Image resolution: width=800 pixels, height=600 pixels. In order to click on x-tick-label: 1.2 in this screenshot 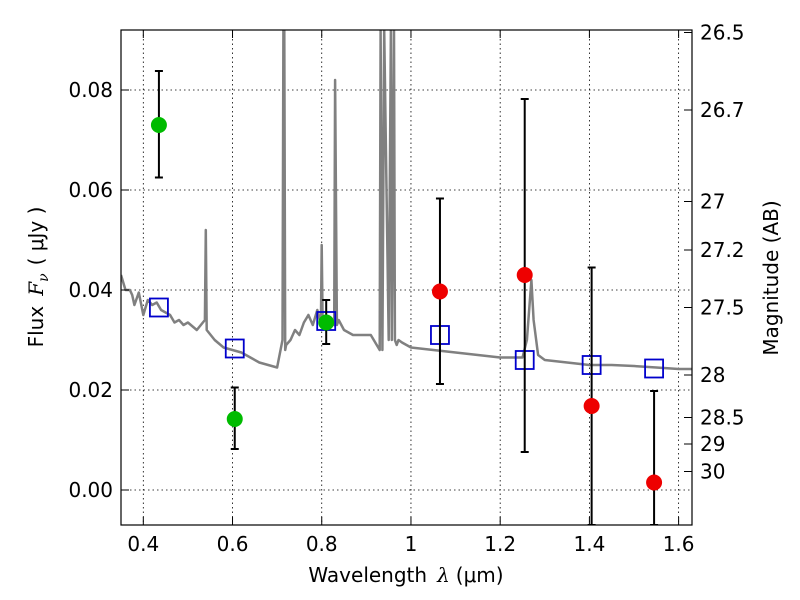, I will do `click(500, 544)`.